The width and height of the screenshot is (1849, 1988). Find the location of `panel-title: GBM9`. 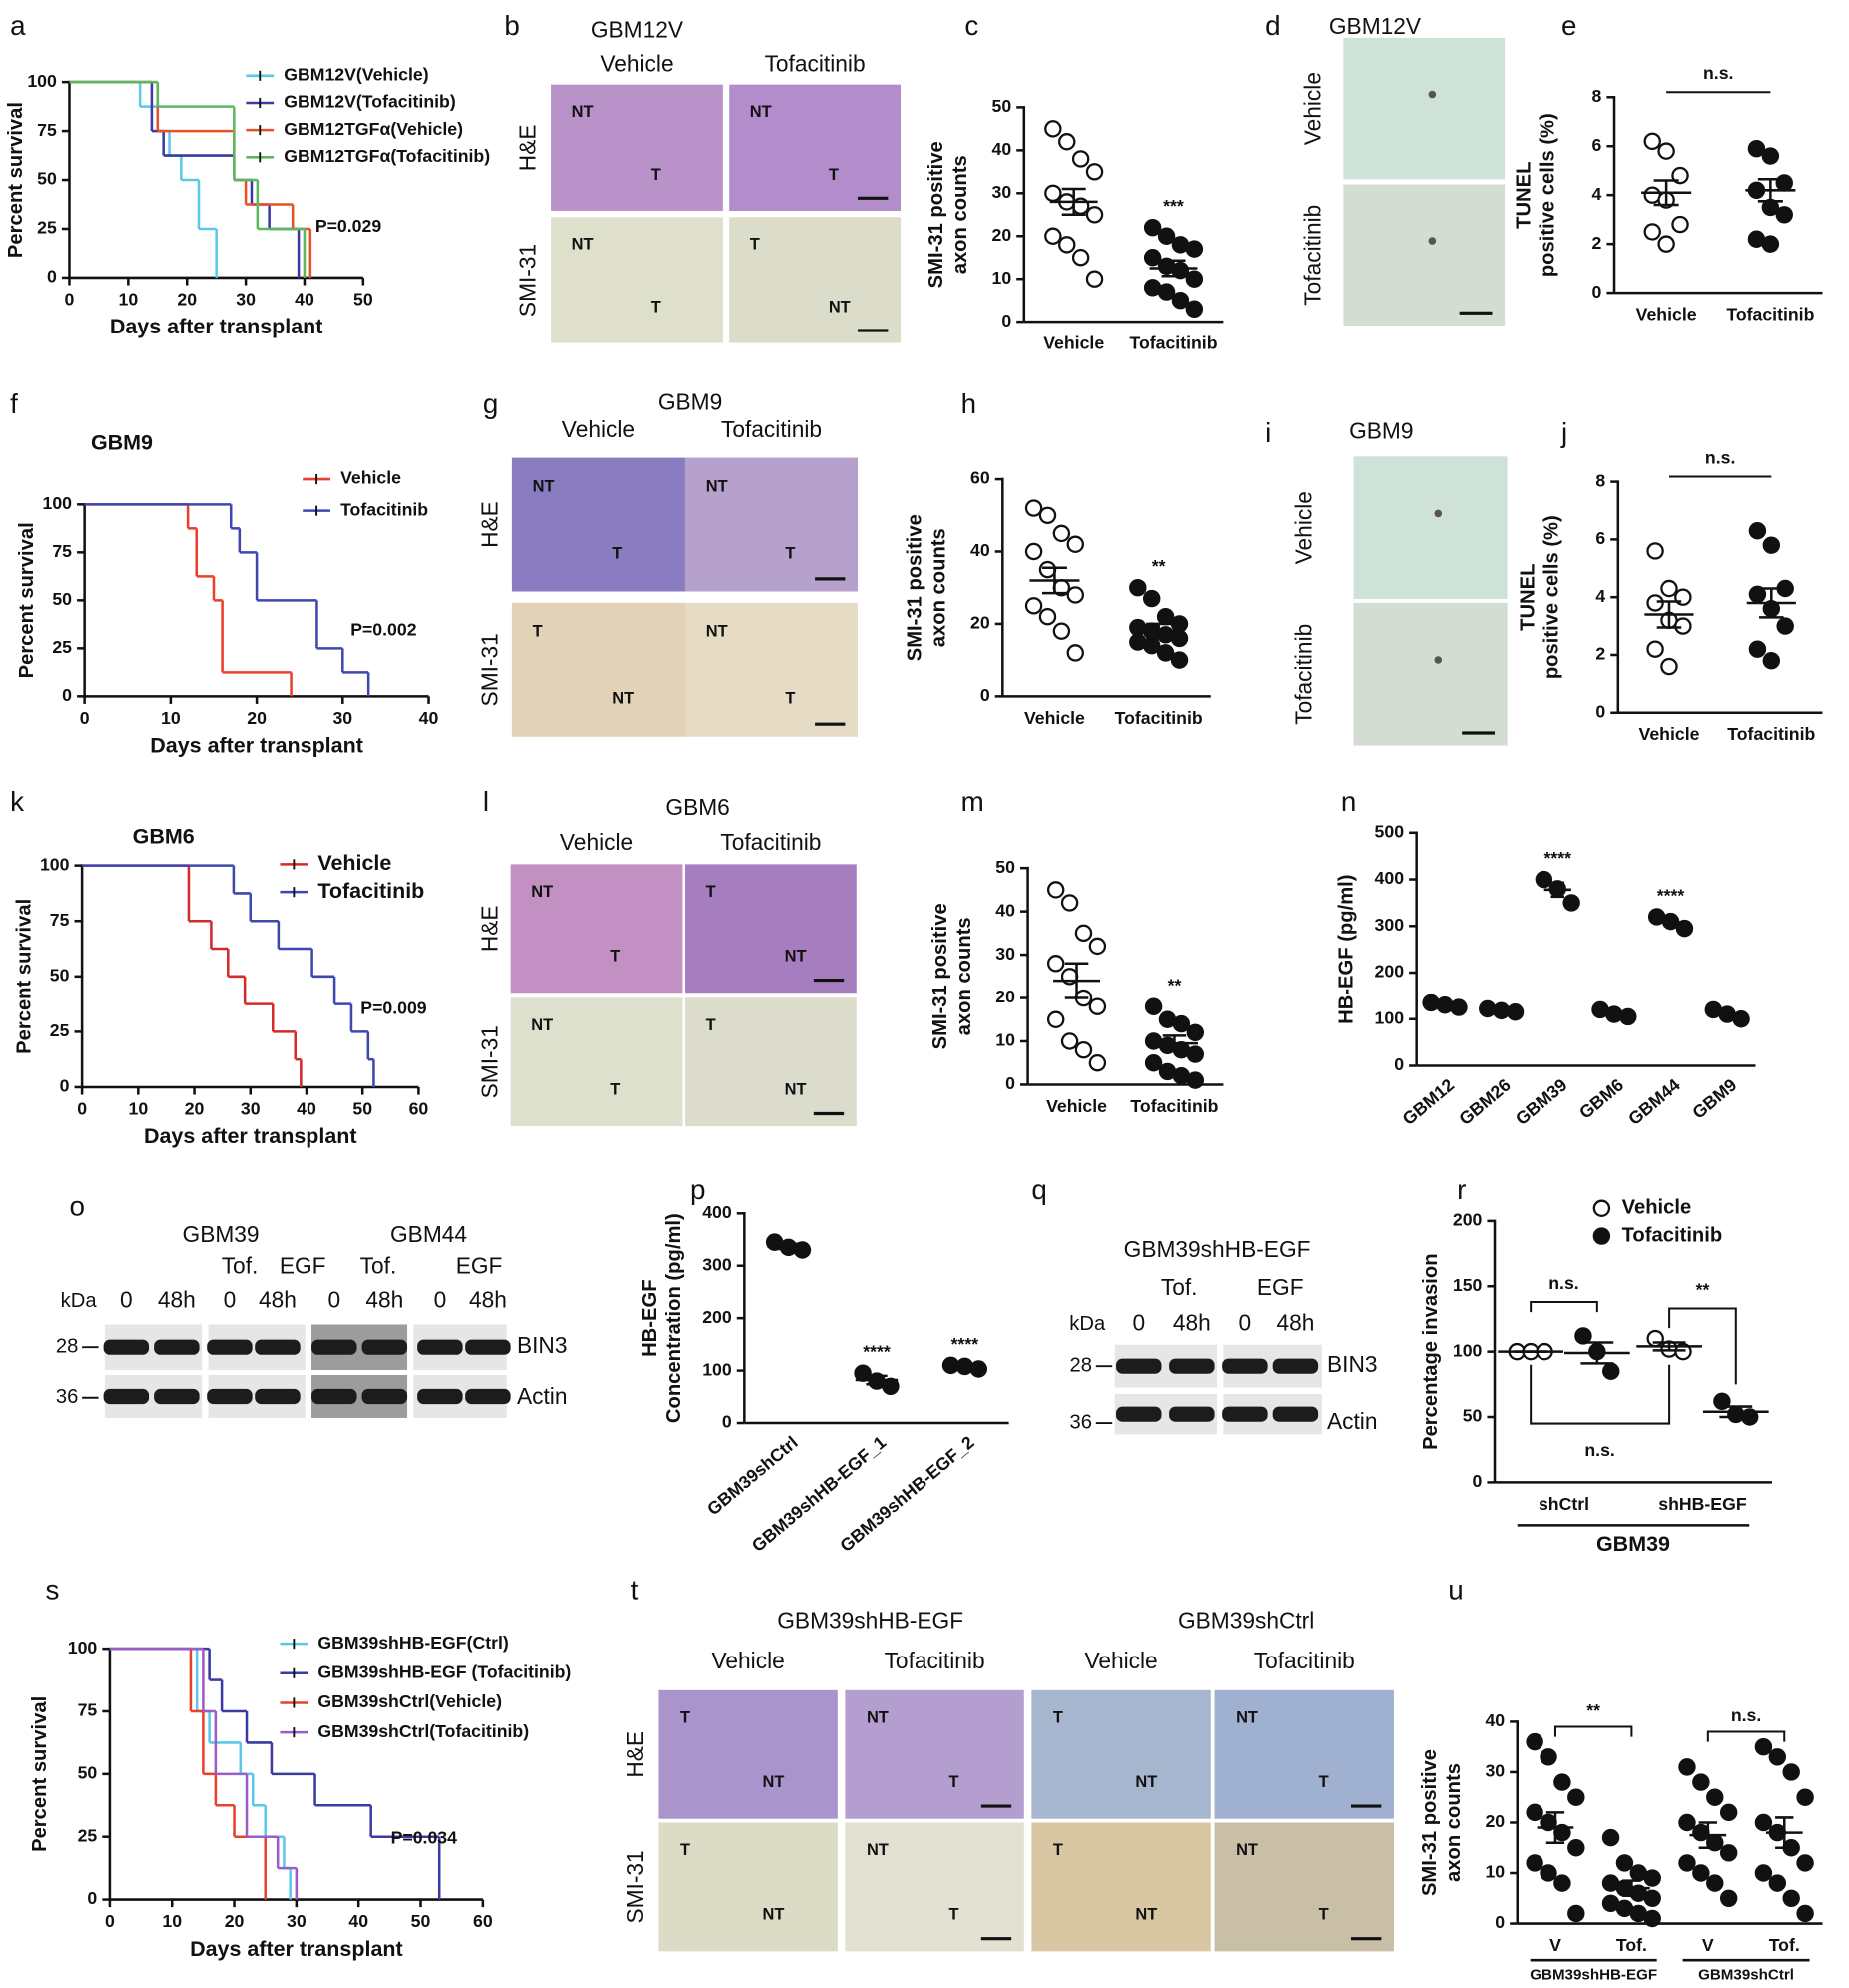

panel-title: GBM9 is located at coordinates (690, 401).